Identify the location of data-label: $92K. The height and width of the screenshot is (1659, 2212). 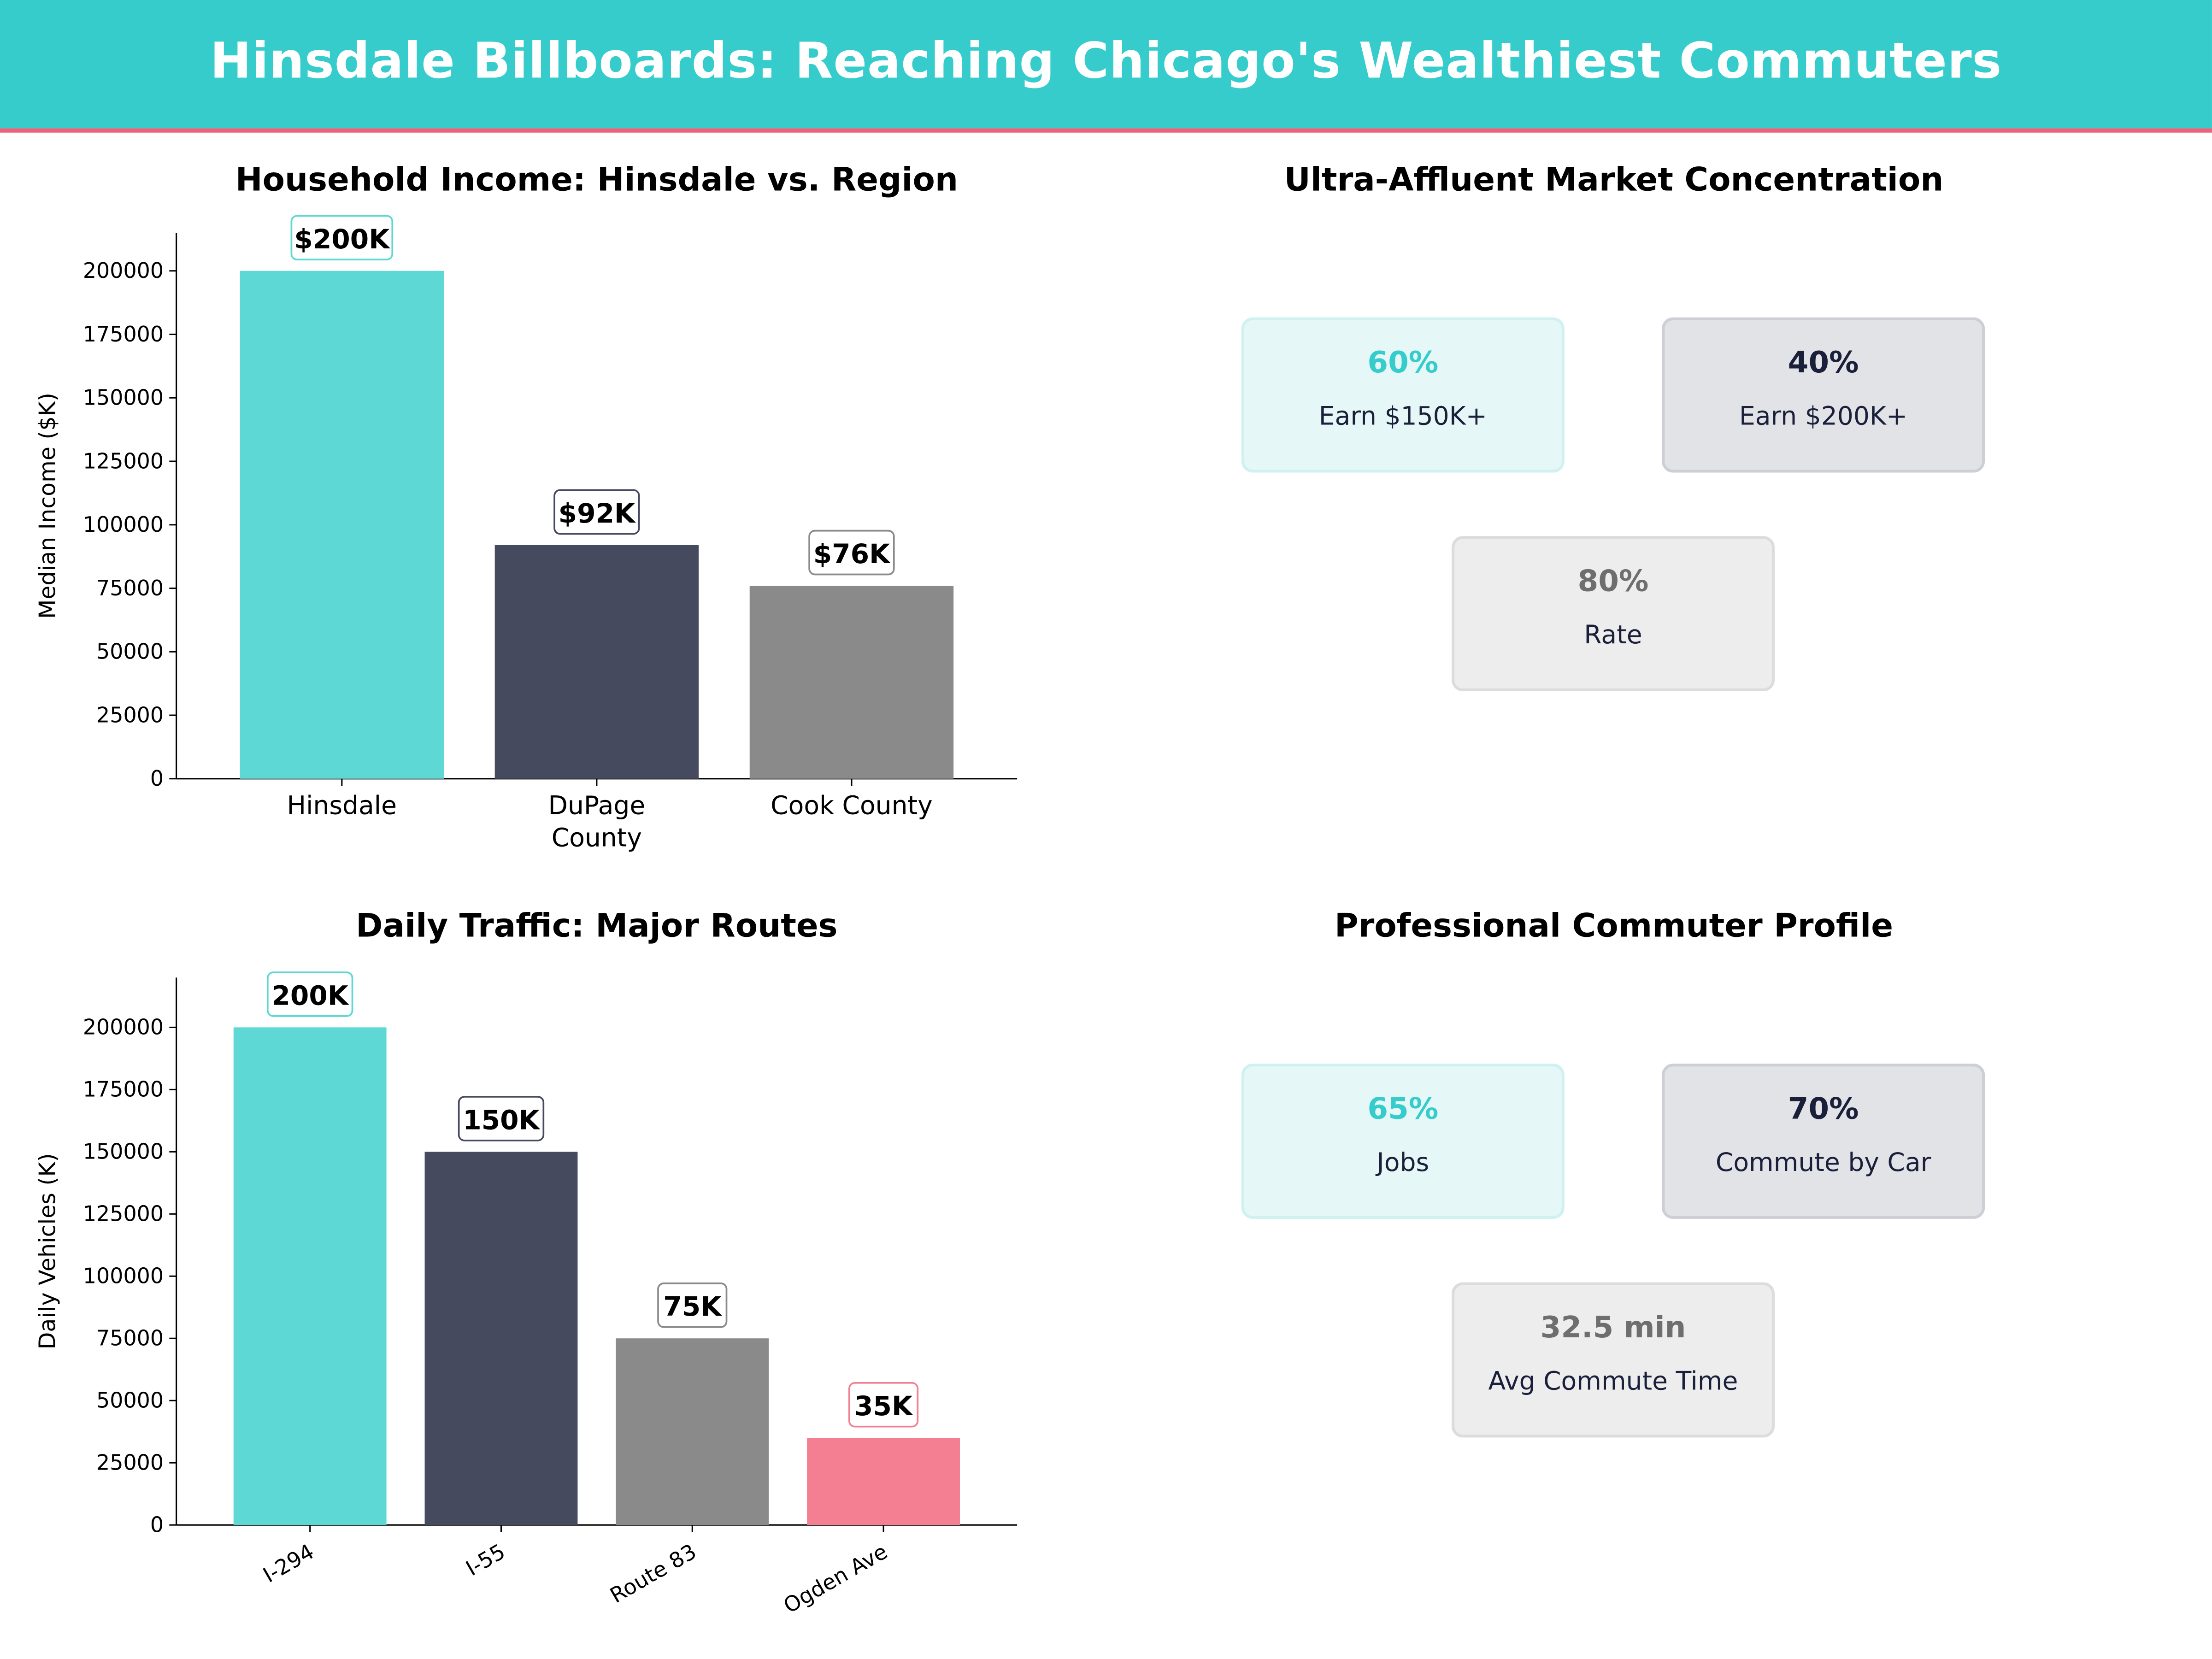
(597, 513).